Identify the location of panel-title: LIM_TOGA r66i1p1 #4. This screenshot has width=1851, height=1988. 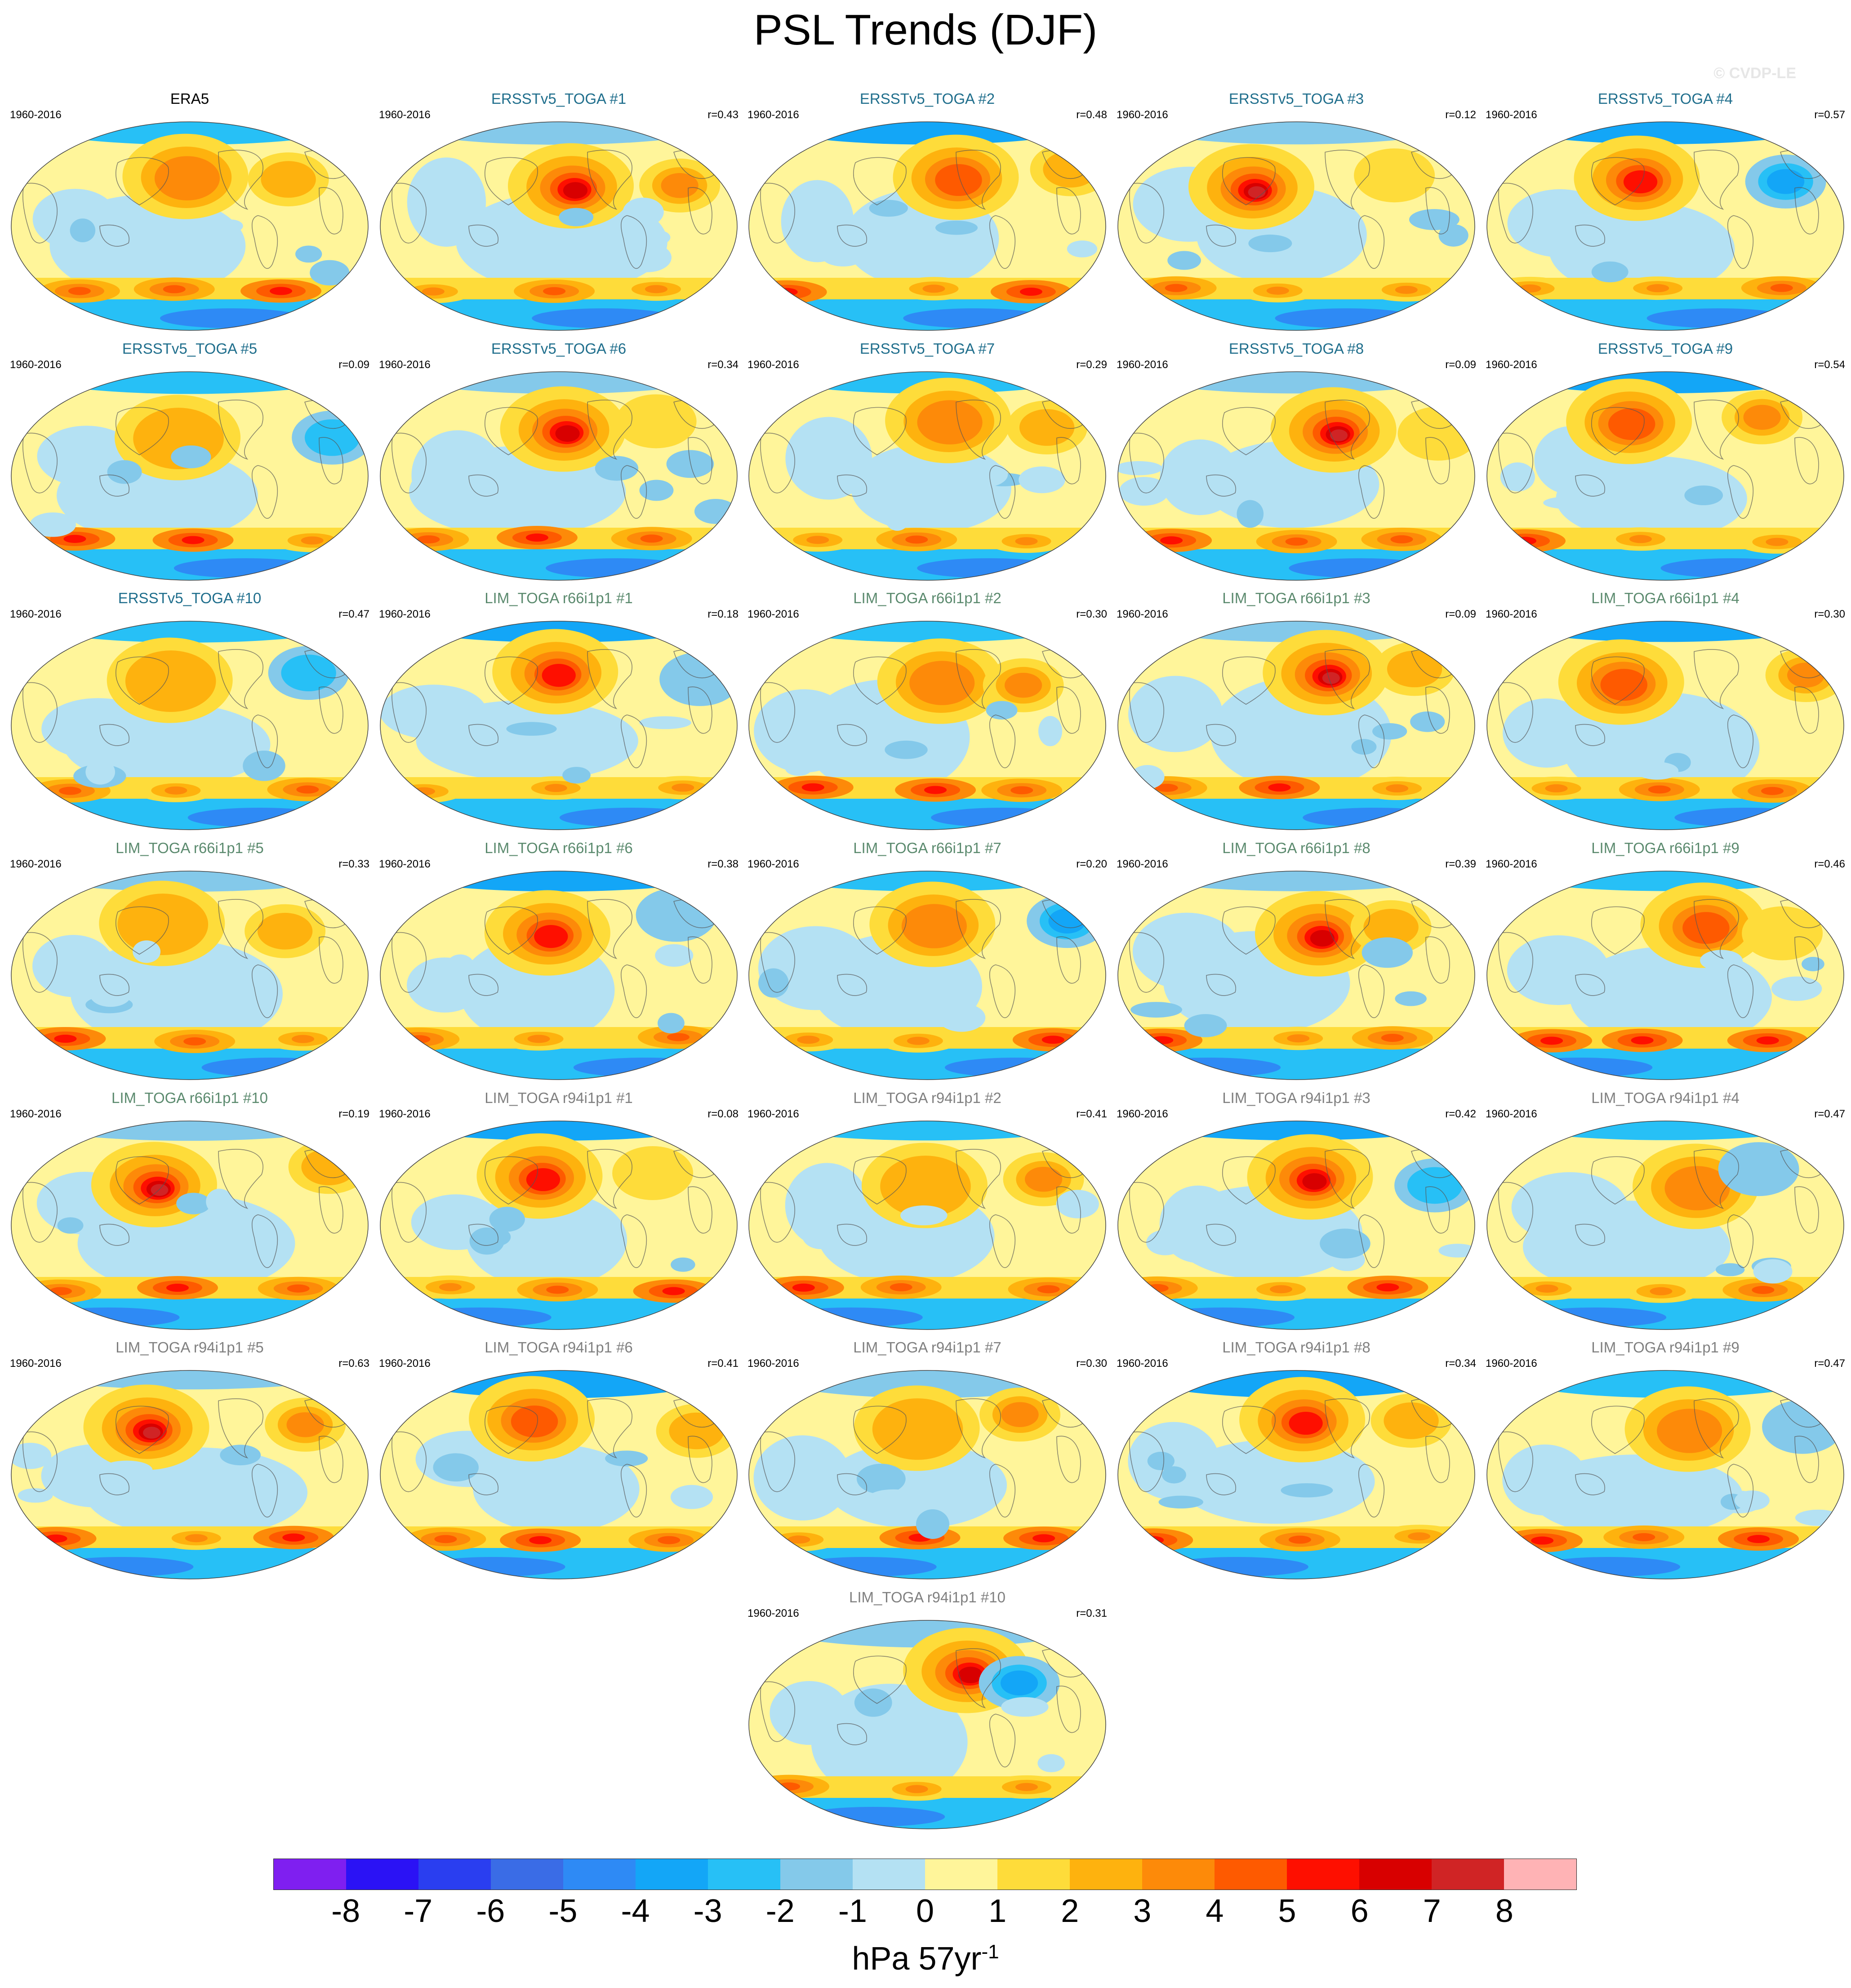
(1665, 598).